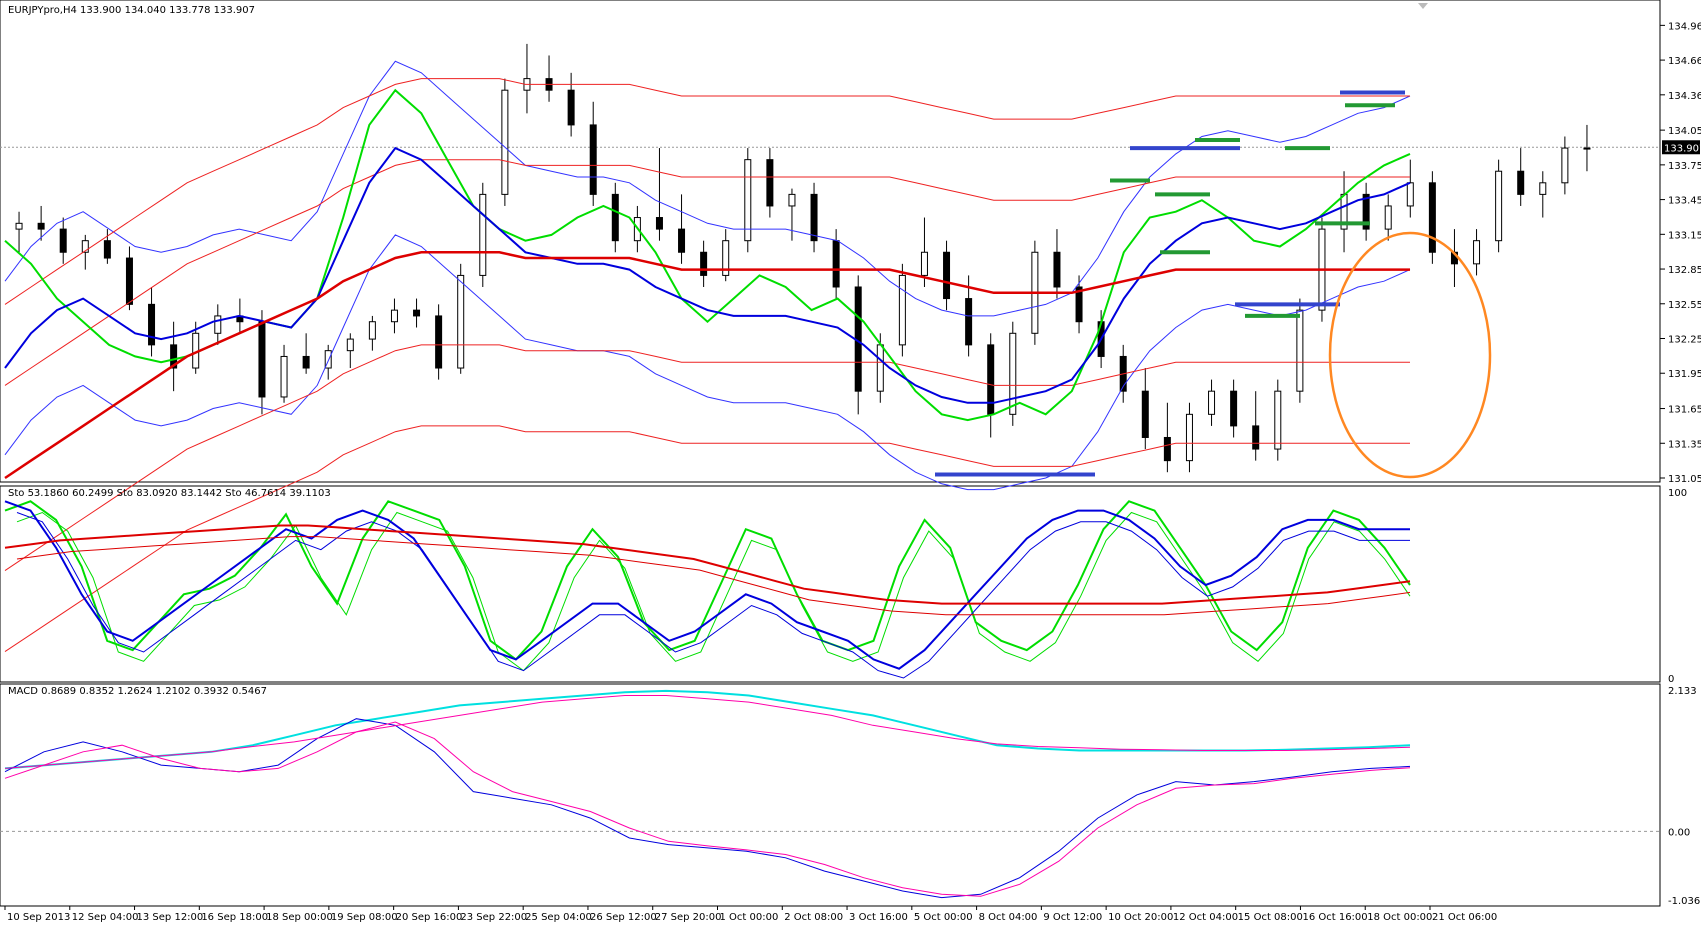  I want to click on price-y-tick-label: 131.650, so click(1684, 410).